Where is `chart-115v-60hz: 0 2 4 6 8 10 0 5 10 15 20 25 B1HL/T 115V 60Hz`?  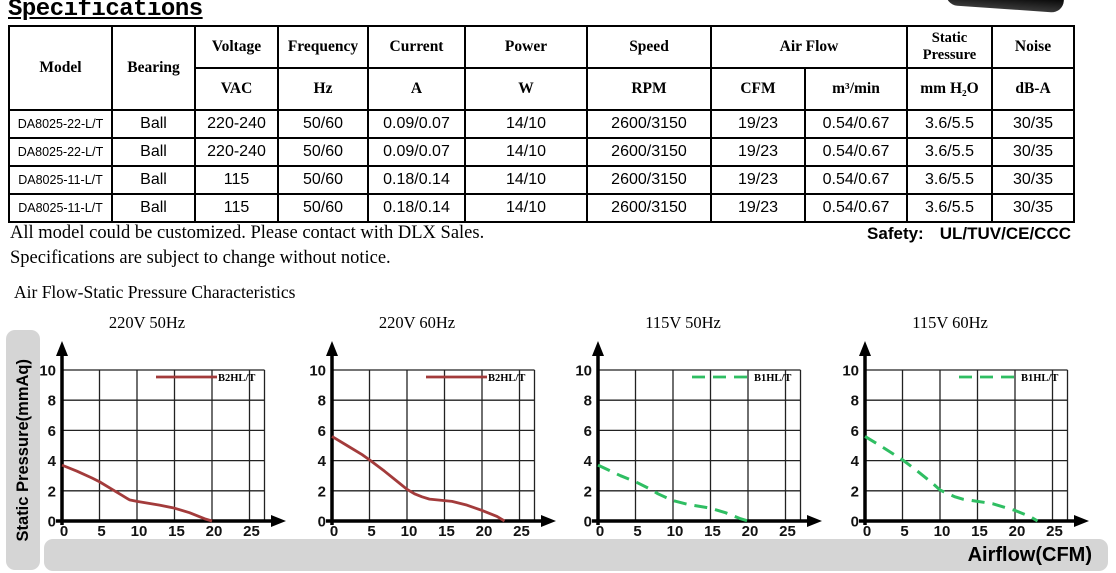
chart-115v-60hz: 0 2 4 6 8 10 0 5 10 15 20 25 B1HL/T 115V 60Hz is located at coordinates (971, 424).